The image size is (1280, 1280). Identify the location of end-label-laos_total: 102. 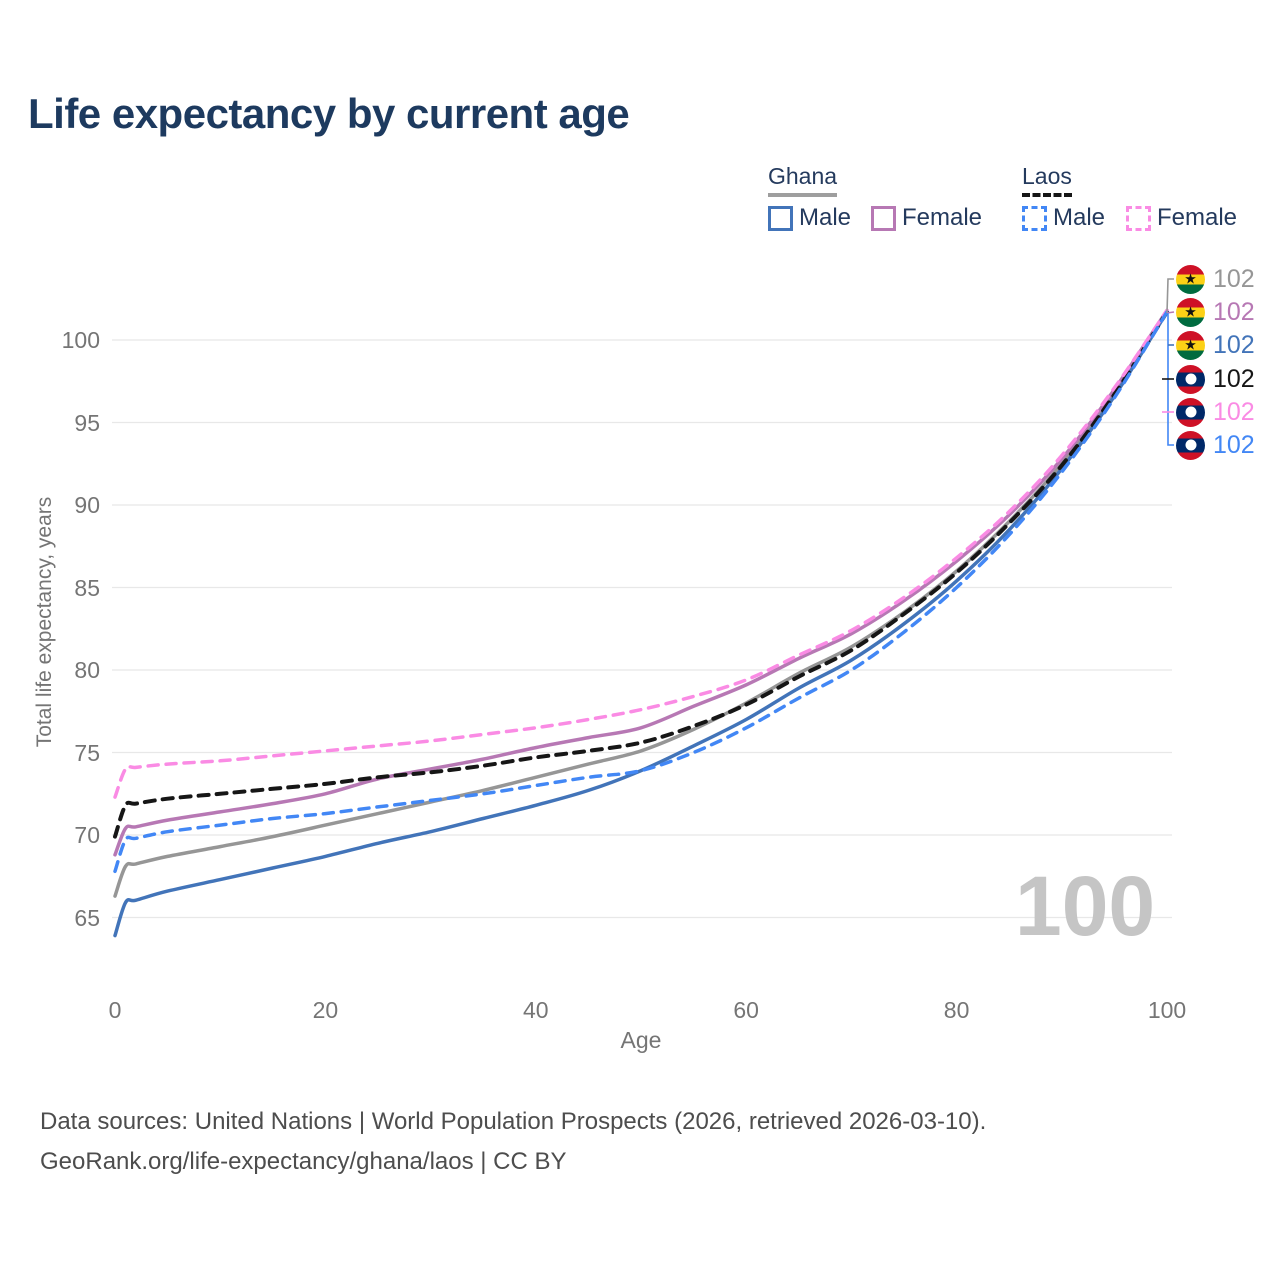
(1215, 379).